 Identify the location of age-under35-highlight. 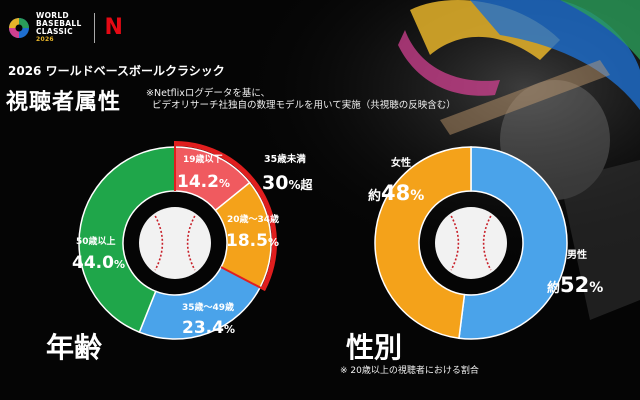
(226, 216).